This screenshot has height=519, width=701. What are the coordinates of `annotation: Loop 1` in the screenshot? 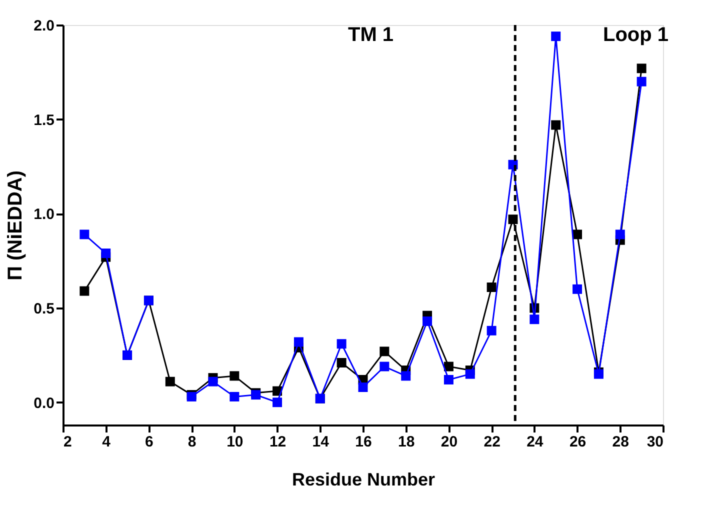 It's located at (636, 35).